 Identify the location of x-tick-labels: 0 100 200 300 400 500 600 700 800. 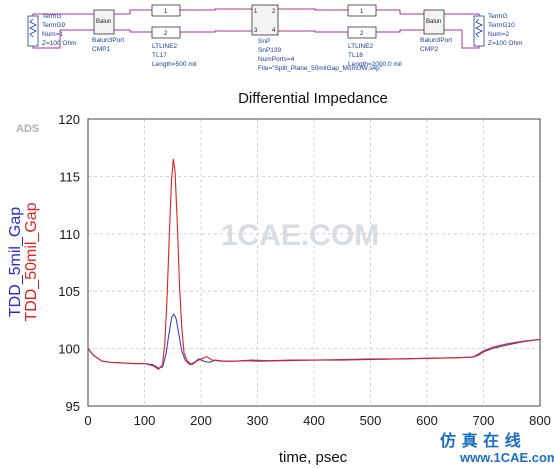
(317, 420).